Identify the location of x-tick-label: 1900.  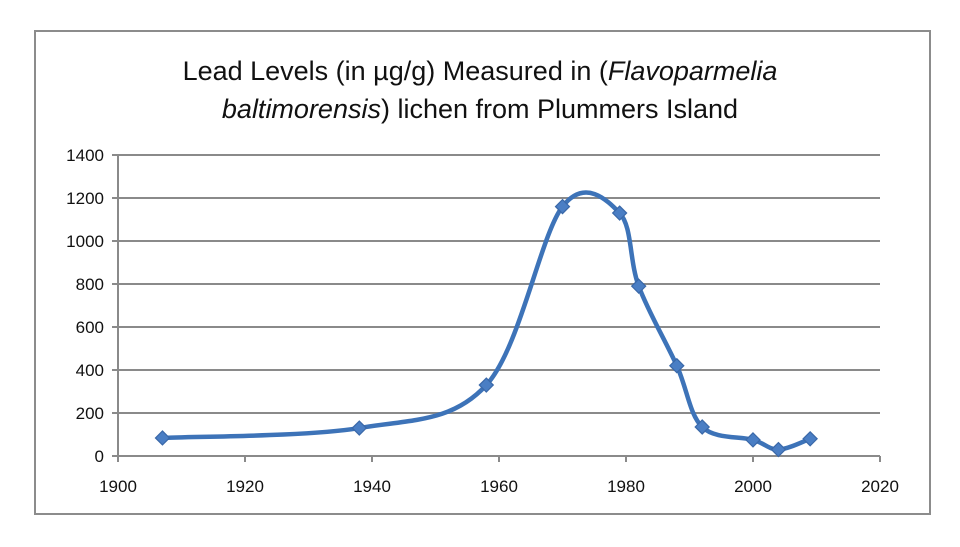
(118, 486).